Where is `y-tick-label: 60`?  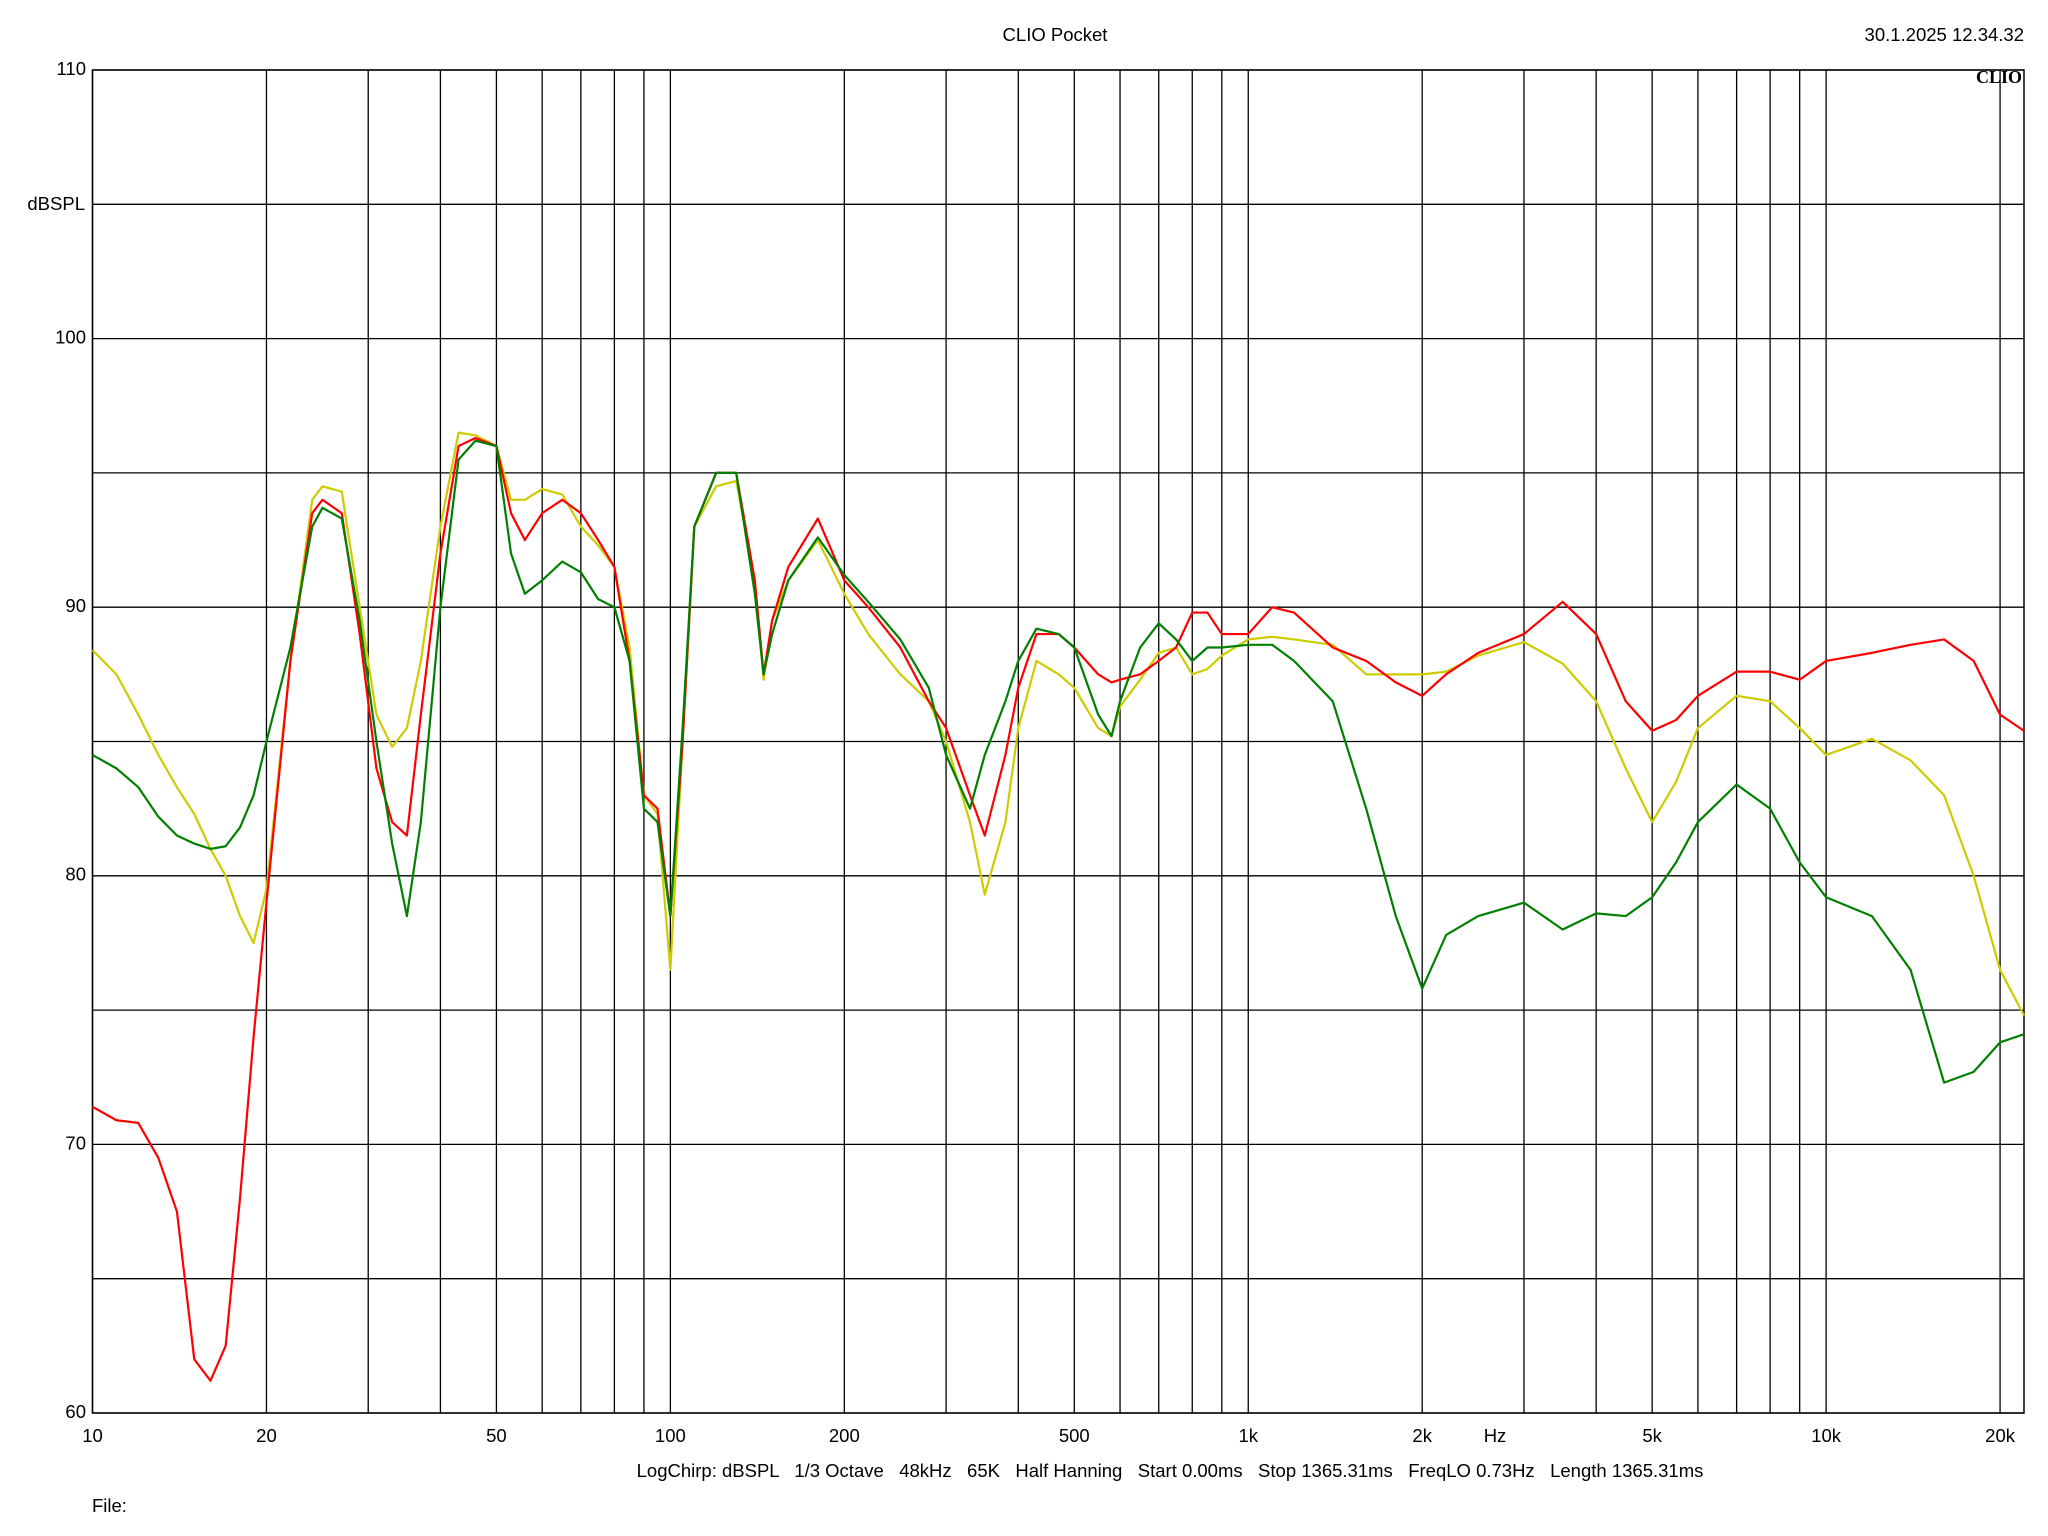 y-tick-label: 60 is located at coordinates (75, 1411).